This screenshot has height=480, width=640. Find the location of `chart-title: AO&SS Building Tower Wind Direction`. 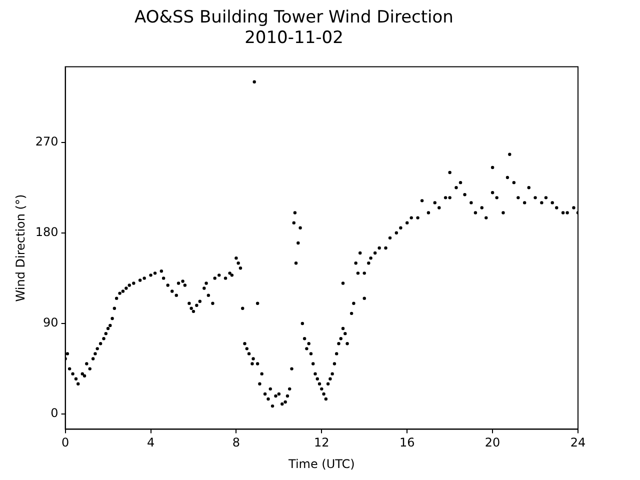

chart-title: AO&SS Building Tower Wind Direction is located at coordinates (294, 18).